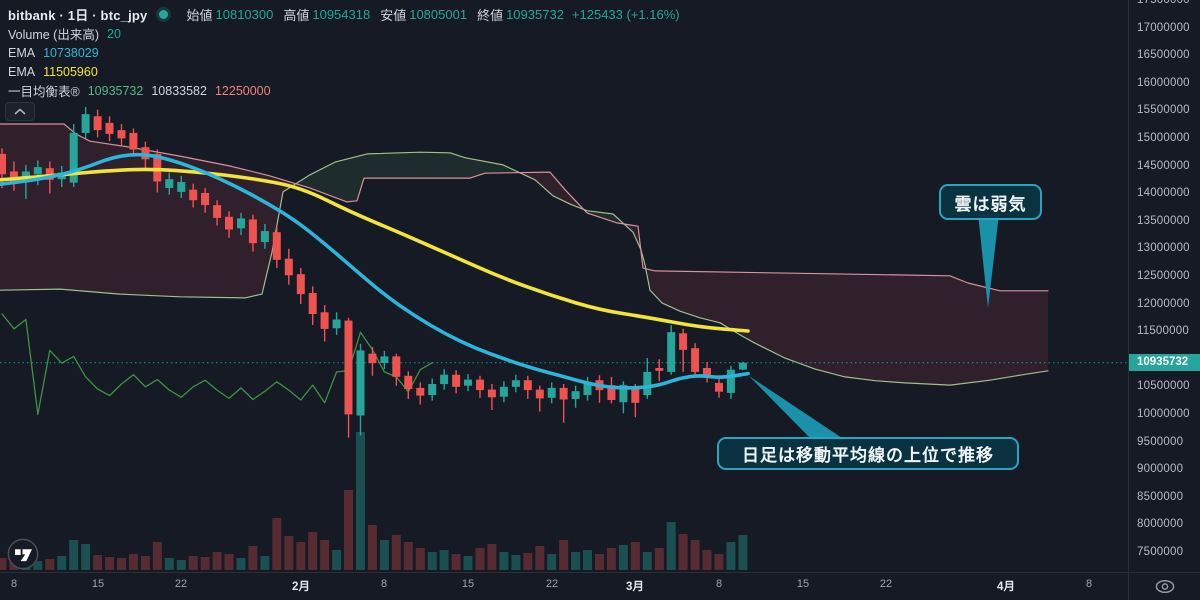  I want to click on time-axis-label: 8, so click(719, 584).